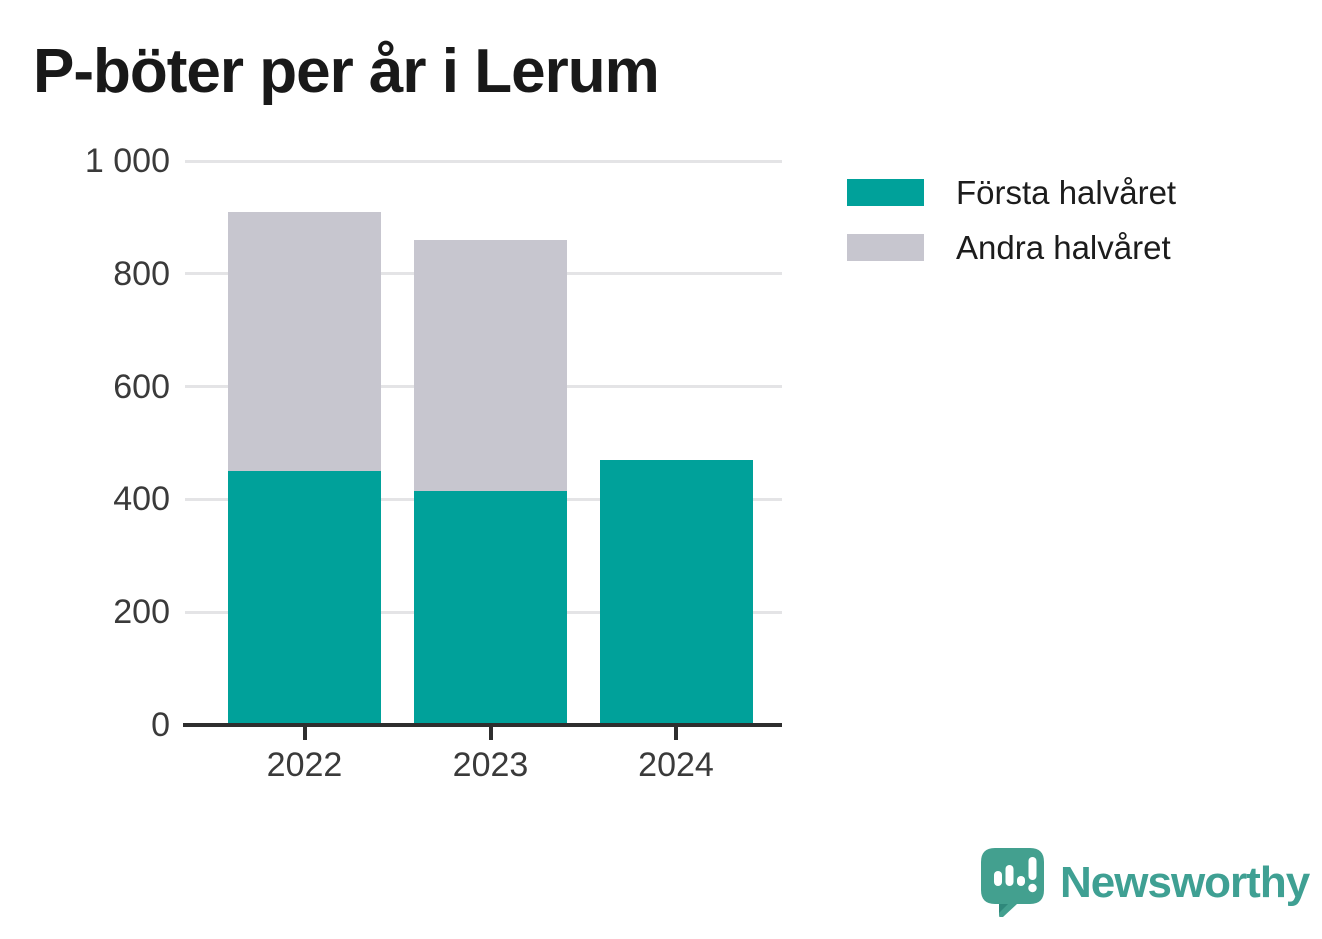 The width and height of the screenshot is (1322, 939). I want to click on y-axis-tick-label-200: 200, so click(141, 612).